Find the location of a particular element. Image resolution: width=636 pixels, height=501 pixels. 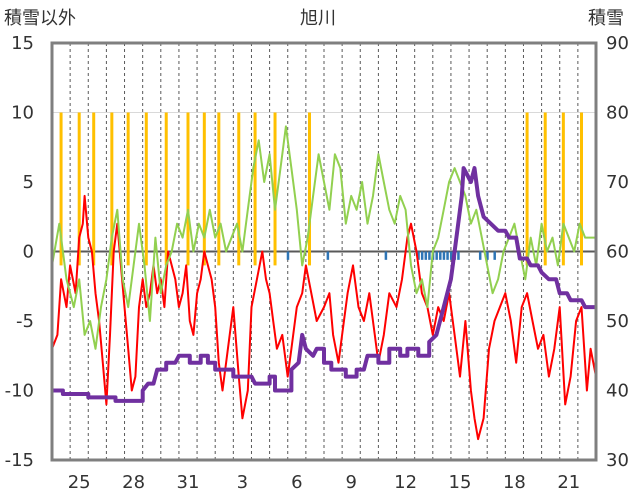

x-tick-label: 28 is located at coordinates (133, 482).